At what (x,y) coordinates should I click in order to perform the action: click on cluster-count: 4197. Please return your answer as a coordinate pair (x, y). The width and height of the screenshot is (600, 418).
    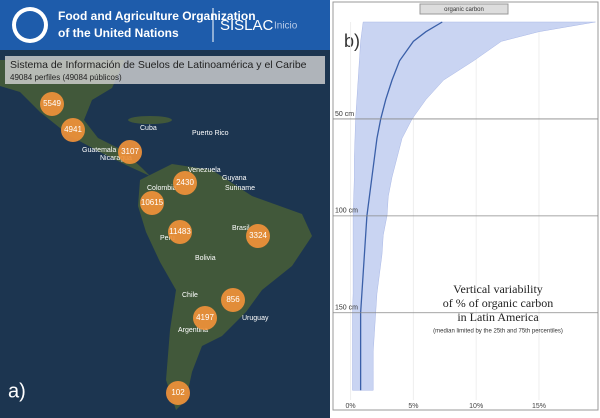
    Looking at the image, I should click on (205, 317).